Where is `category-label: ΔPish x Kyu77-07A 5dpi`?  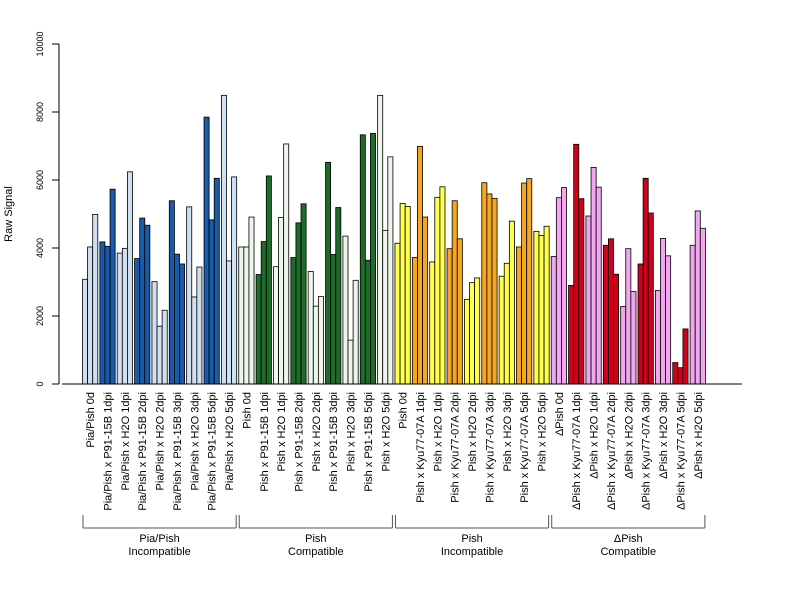
category-label: ΔPish x Kyu77-07A 5dpi is located at coordinates (681, 451).